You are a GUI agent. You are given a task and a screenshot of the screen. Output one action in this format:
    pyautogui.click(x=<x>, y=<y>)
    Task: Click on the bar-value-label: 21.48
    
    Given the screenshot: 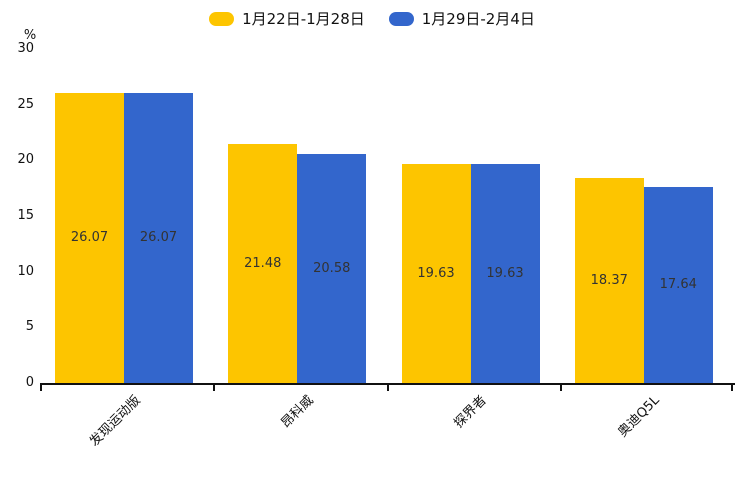 What is the action you would take?
    pyautogui.click(x=263, y=263)
    